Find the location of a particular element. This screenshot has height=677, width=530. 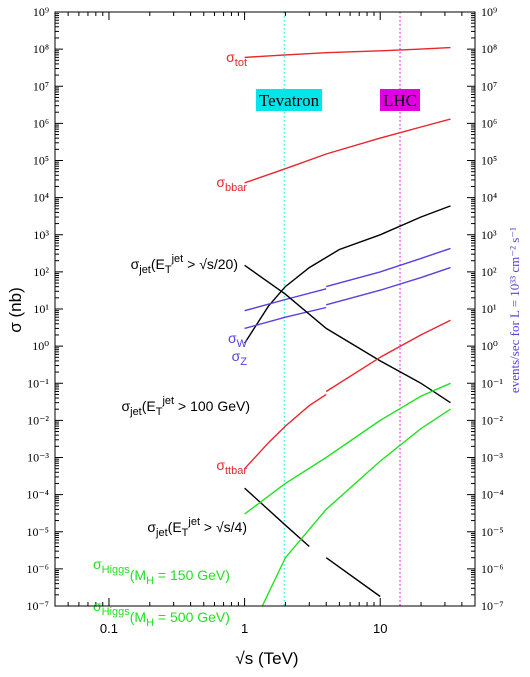

y-tick-label: 10⁶ is located at coordinates (41, 123).